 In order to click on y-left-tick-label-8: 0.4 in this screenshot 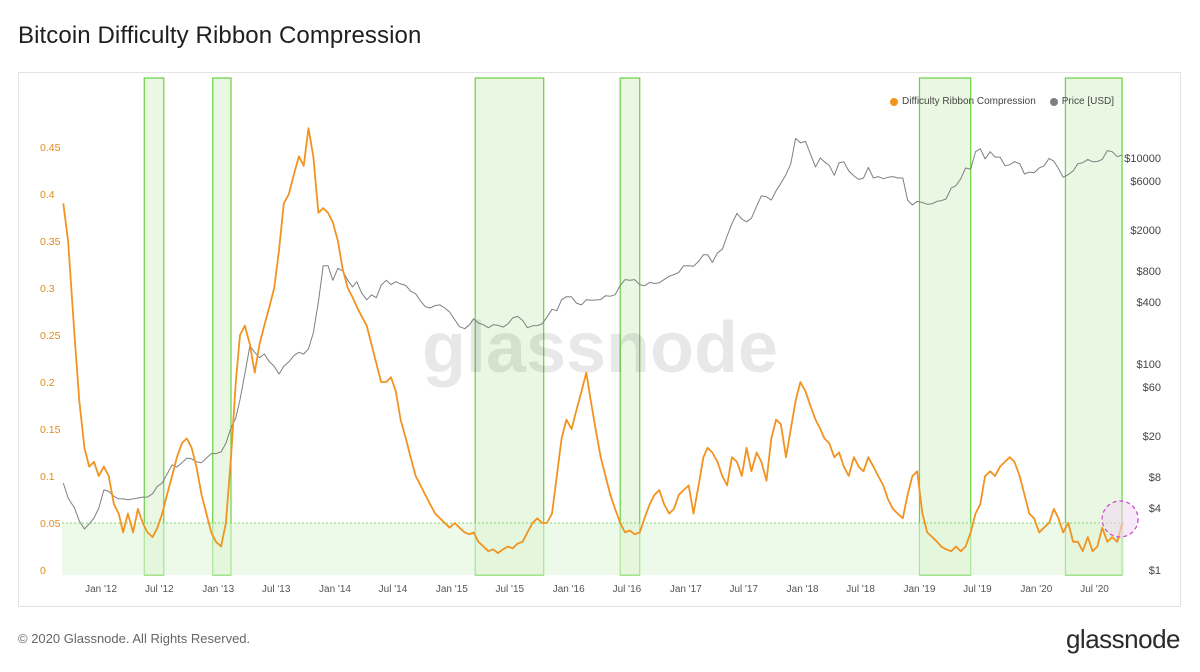, I will do `click(47, 195)`.